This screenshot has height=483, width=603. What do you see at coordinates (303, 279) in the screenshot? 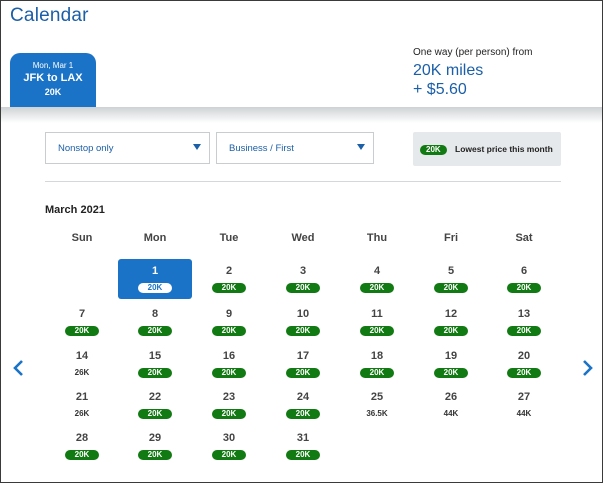
I see `day-cell: 3 20K` at bounding box center [303, 279].